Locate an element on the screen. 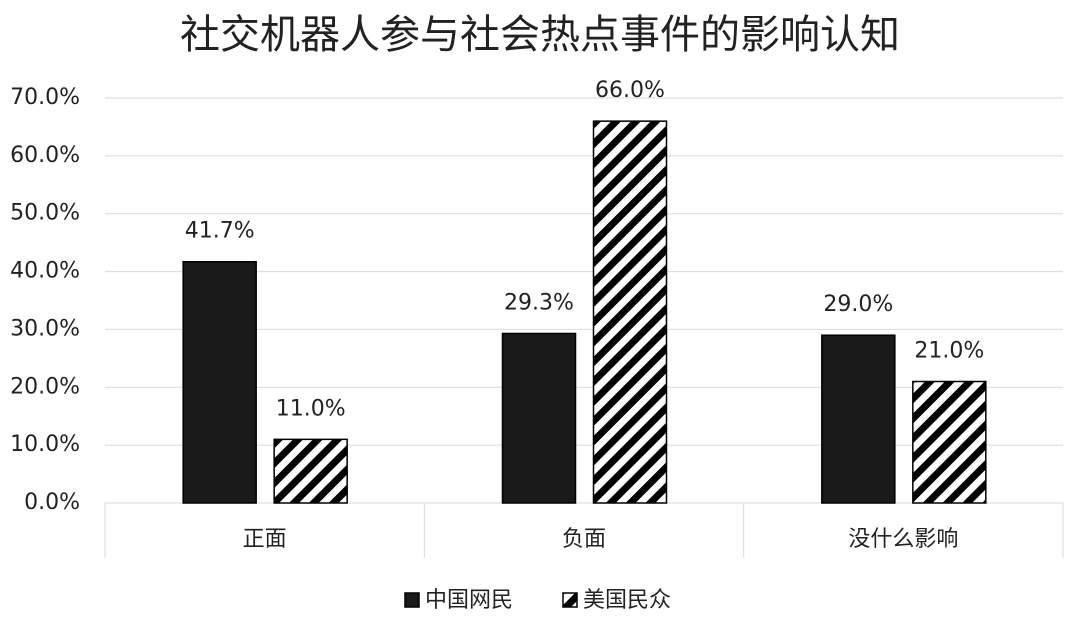 Image resolution: width=1080 pixels, height=631 pixels. value-label: 29.0% is located at coordinates (858, 304).